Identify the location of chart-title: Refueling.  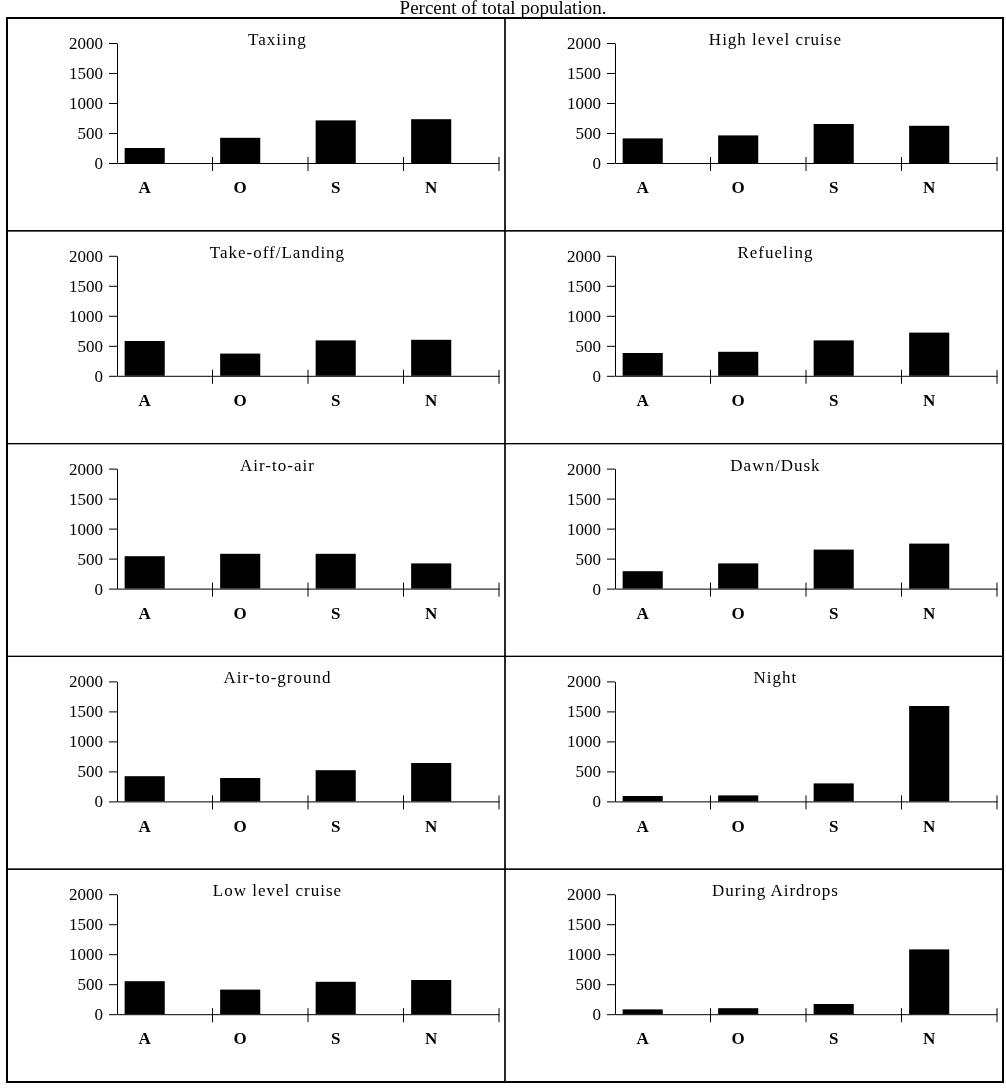
(775, 252).